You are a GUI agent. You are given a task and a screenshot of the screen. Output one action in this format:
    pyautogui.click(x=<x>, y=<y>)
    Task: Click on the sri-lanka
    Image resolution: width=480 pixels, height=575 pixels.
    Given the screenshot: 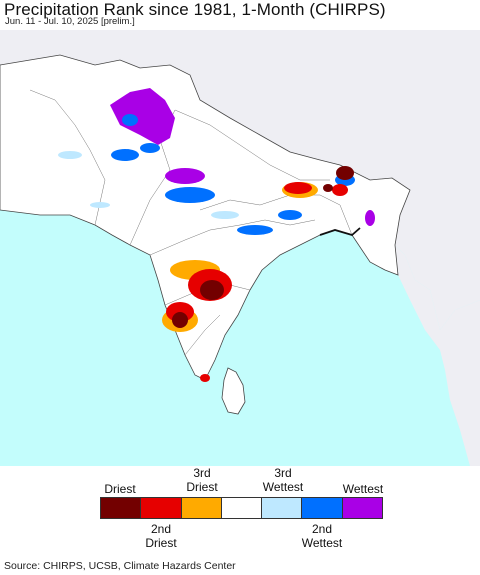 What is the action you would take?
    pyautogui.click(x=233, y=391)
    